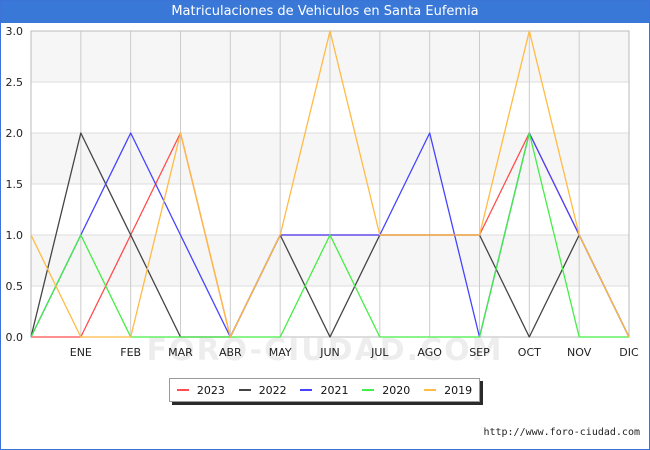 The image size is (650, 450). Describe the element at coordinates (429, 352) in the screenshot. I see `x-tick-label: AGO` at that location.